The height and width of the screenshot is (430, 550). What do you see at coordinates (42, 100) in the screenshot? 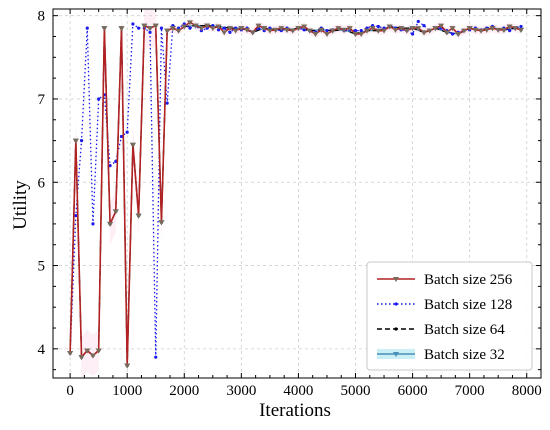
I see `y-tick-label: 7` at bounding box center [42, 100].